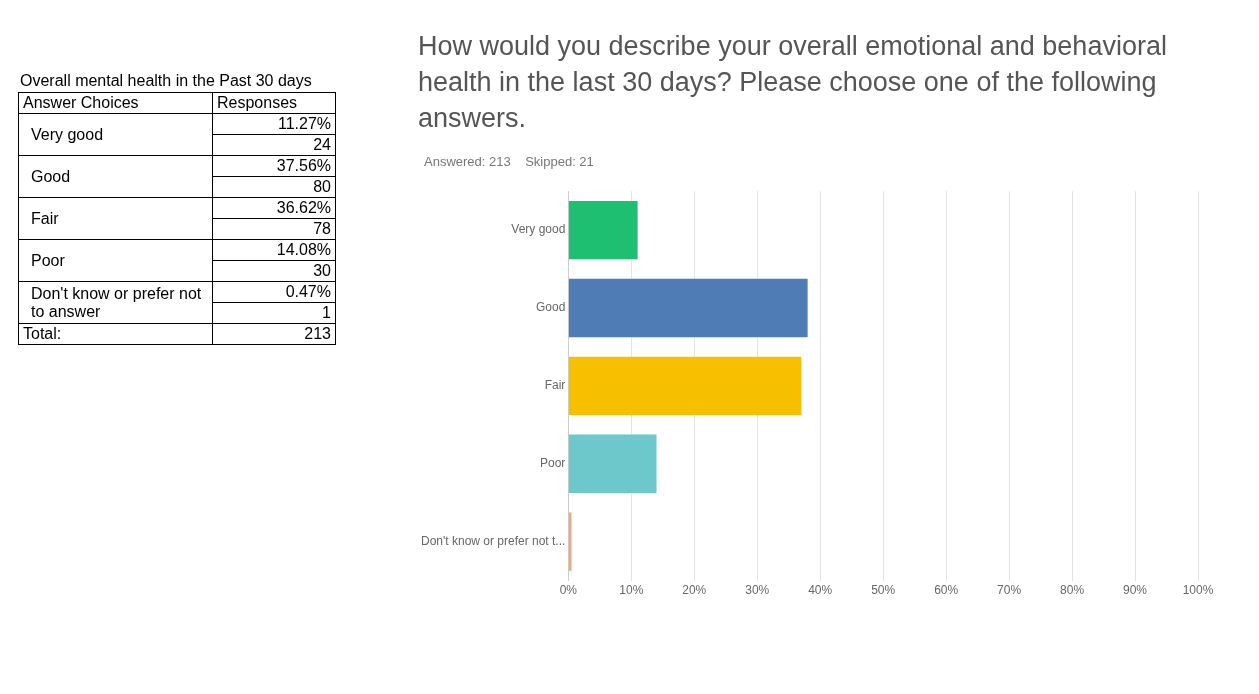 The height and width of the screenshot is (694, 1259). What do you see at coordinates (553, 463) in the screenshot?
I see `y-tick-label: Poor` at bounding box center [553, 463].